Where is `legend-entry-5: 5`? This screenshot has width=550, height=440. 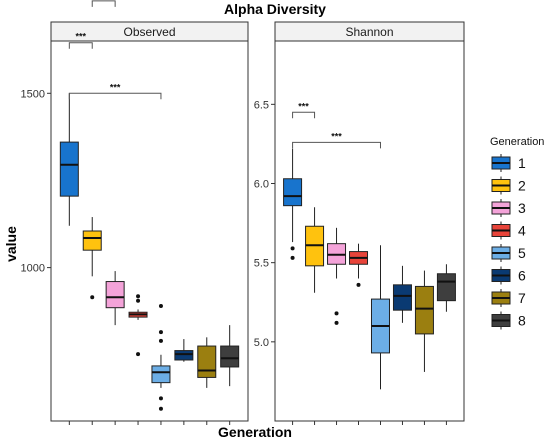 legend-entry-5: 5 is located at coordinates (508, 253).